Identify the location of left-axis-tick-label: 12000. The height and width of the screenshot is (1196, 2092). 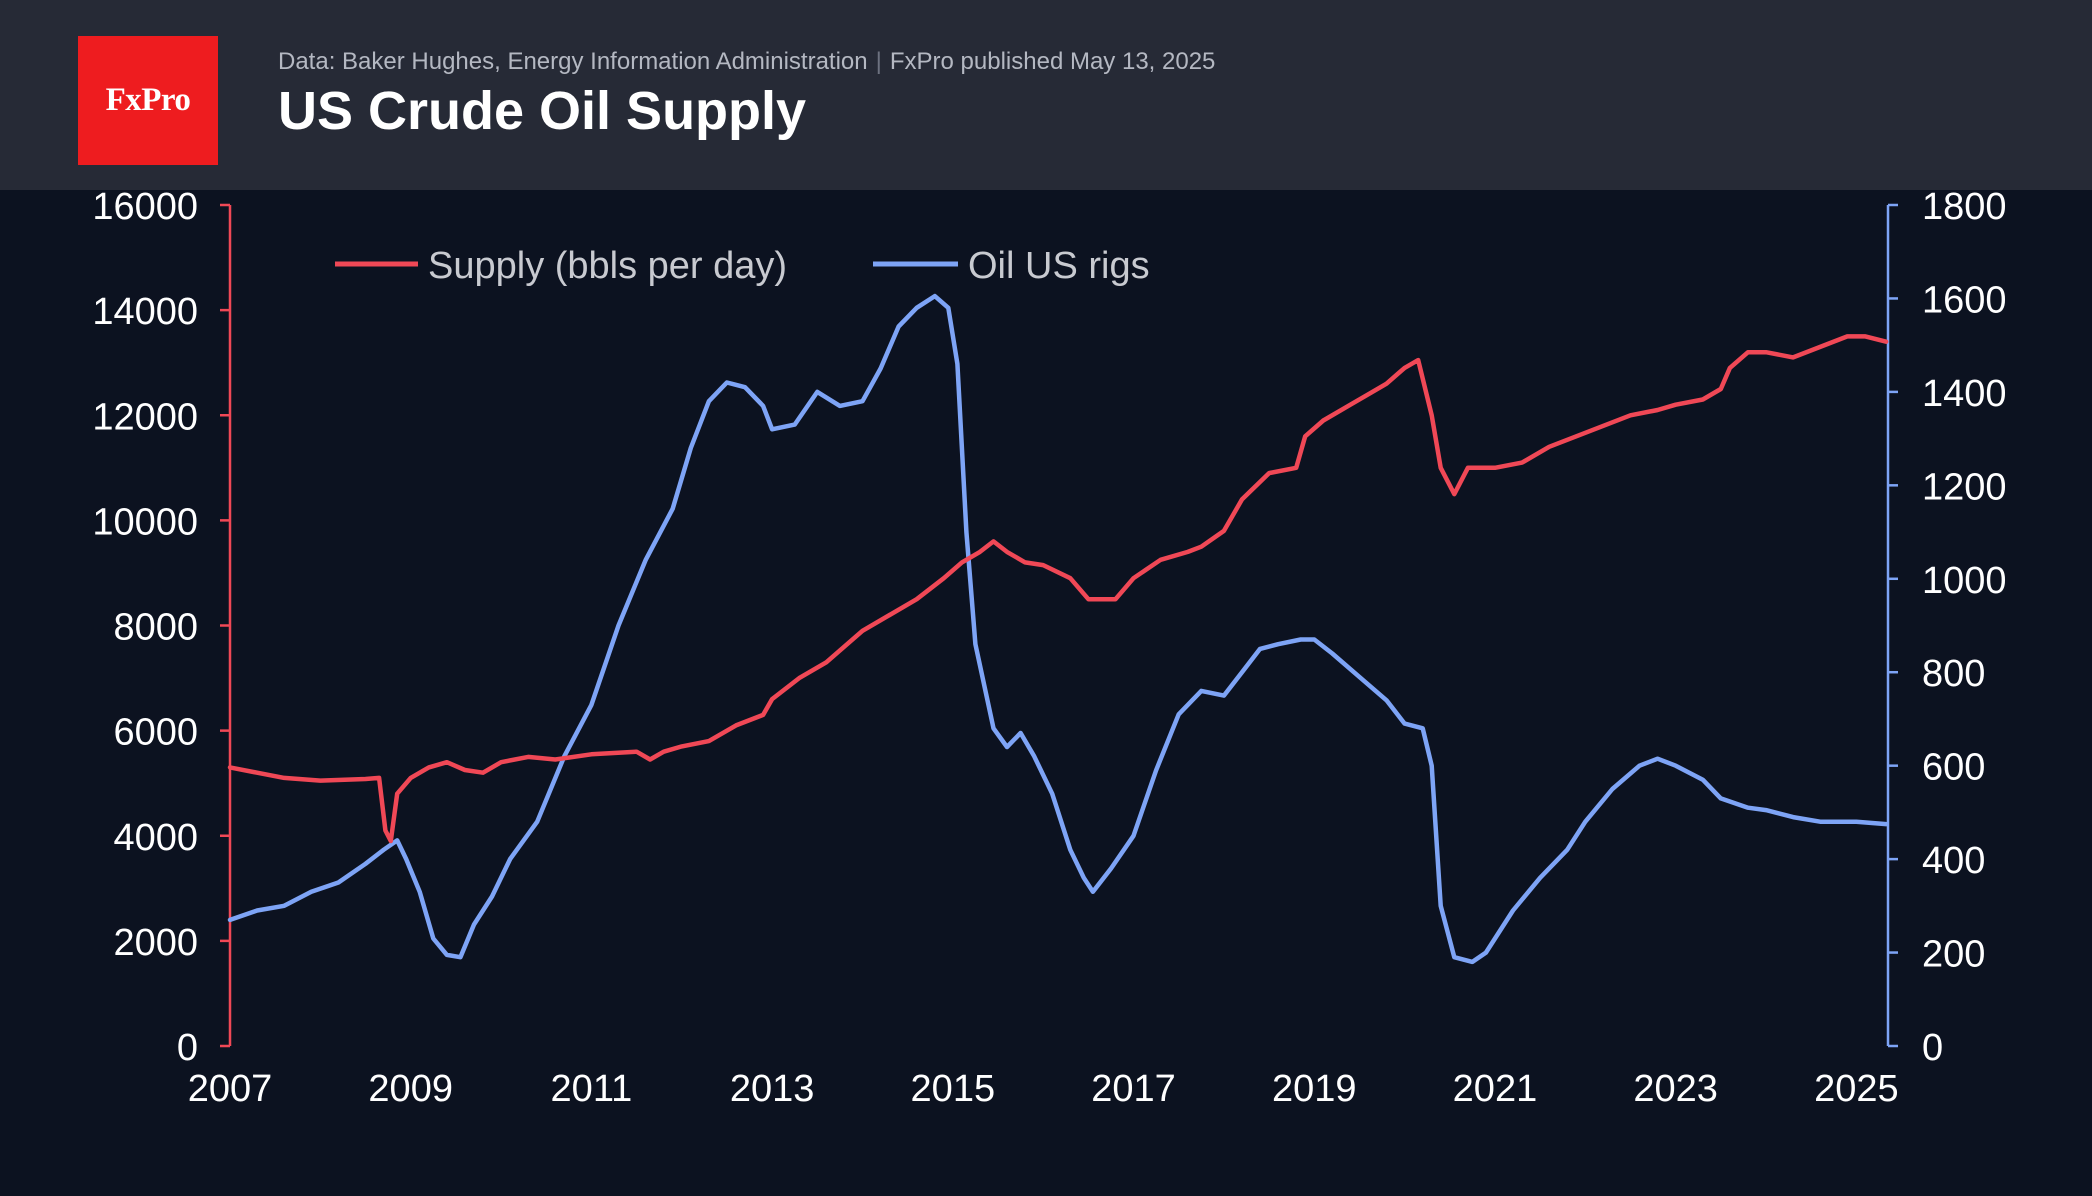
(145, 417).